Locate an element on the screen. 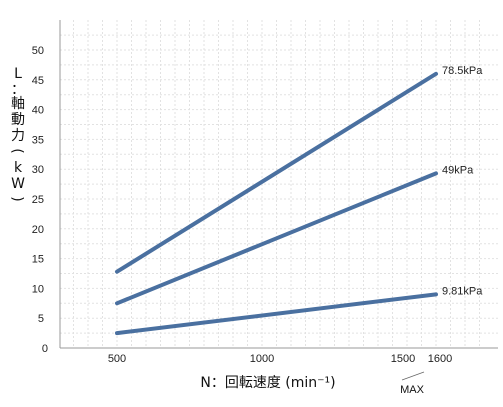 Image resolution: width=503 pixels, height=407 pixels. y-tick-label: 5 is located at coordinates (41, 319).